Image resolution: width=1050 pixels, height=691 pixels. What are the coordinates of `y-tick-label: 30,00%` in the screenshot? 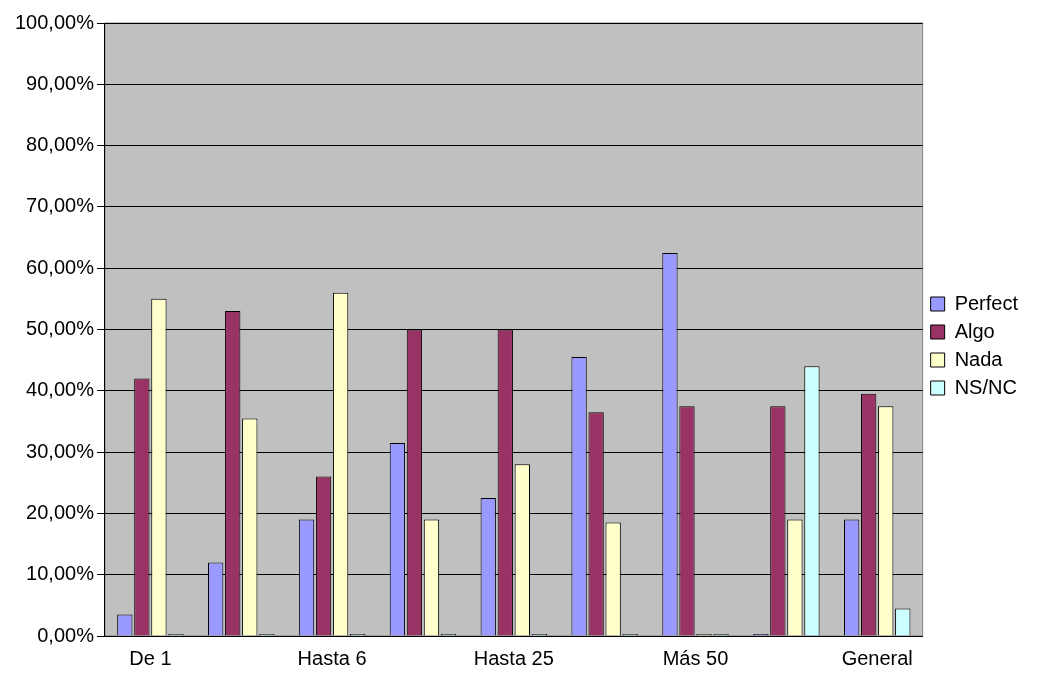 It's located at (60, 450).